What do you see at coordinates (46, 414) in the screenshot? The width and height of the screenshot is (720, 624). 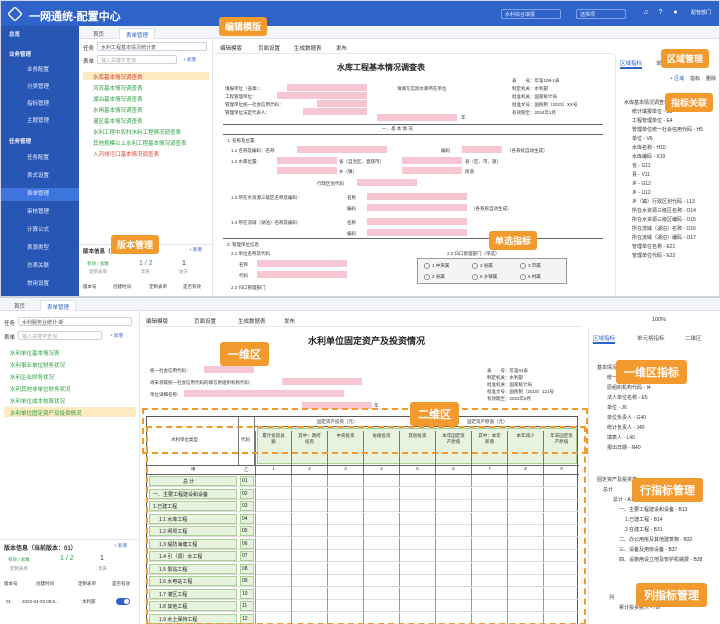 I see `tree-item-selected: 水利单位固定资产及投资情况` at bounding box center [46, 414].